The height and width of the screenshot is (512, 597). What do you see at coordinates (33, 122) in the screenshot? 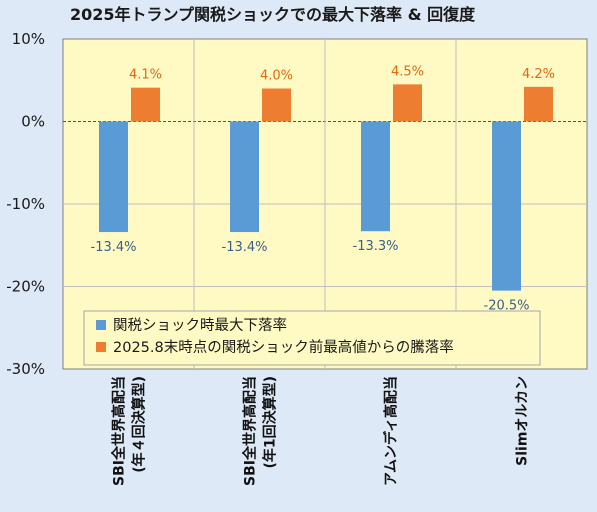
I see `y-tick-label: 0%` at bounding box center [33, 122].